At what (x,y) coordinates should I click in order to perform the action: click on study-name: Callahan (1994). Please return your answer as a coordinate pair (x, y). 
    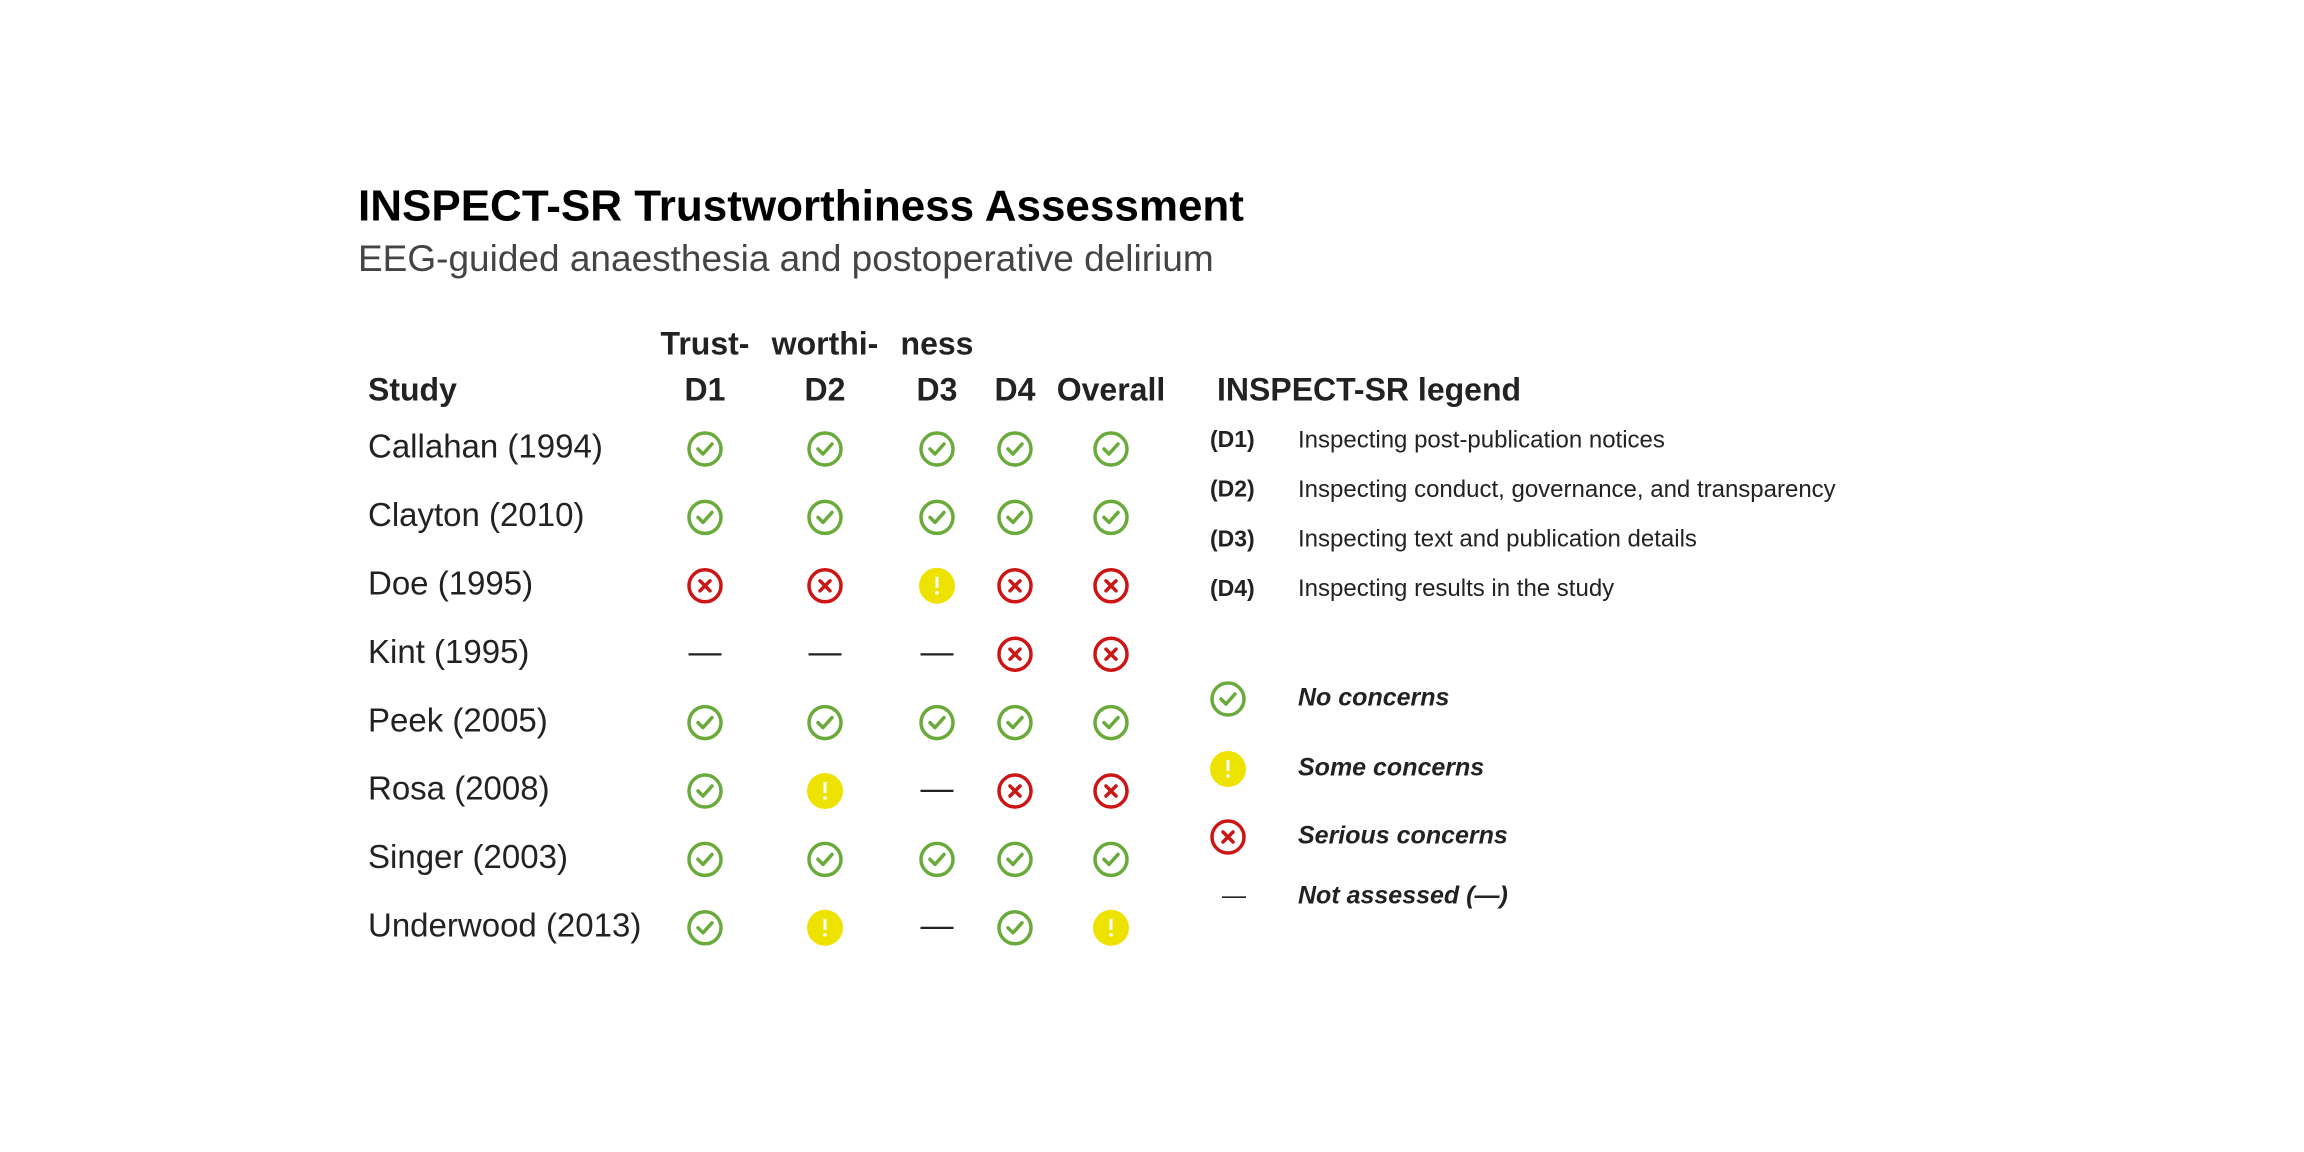
    Looking at the image, I should click on (485, 446).